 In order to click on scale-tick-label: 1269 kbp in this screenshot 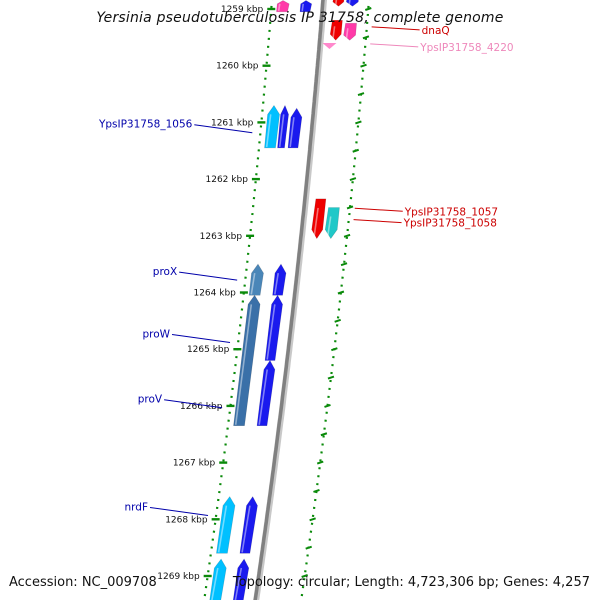, I will do `click(178, 577)`.